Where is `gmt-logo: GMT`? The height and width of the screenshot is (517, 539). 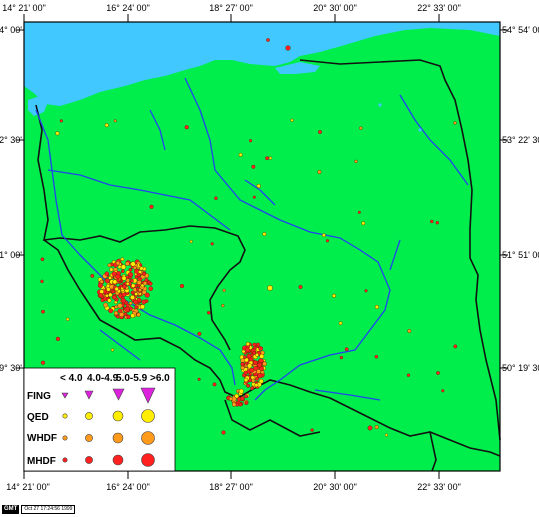 gmt-logo: GMT is located at coordinates (11, 509).